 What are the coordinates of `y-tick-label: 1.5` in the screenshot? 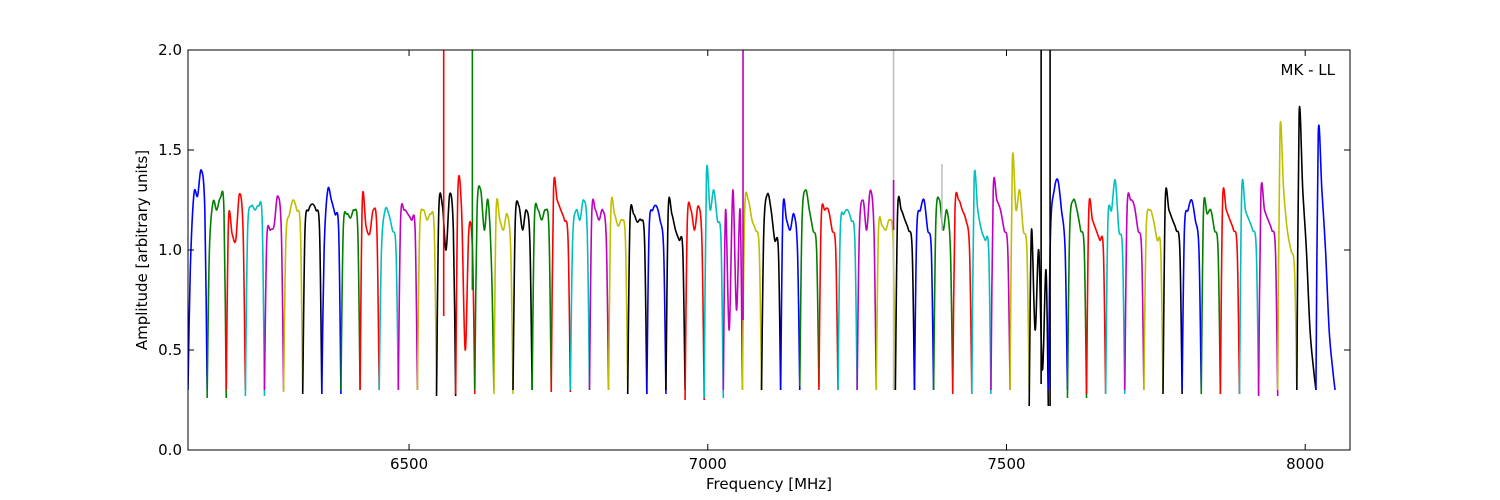 It's located at (170, 150).